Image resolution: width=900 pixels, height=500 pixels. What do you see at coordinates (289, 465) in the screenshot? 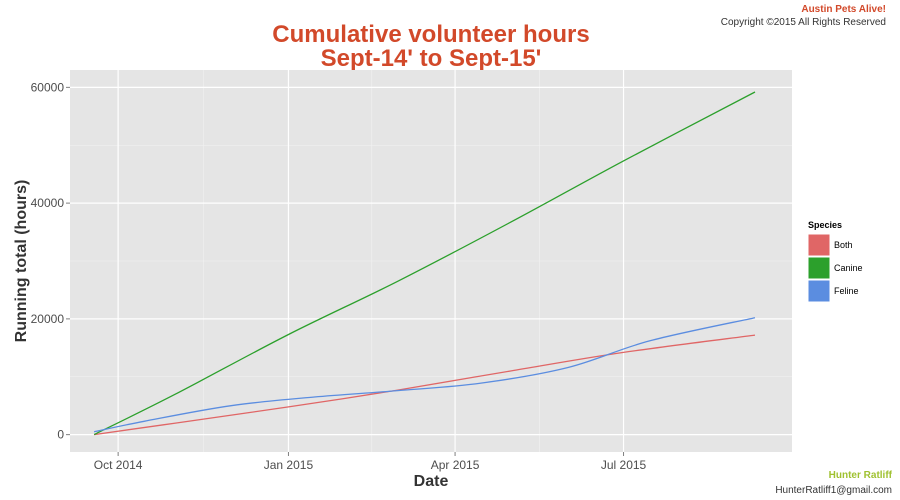
I see `x-tick-label: Jan 2015` at bounding box center [289, 465].